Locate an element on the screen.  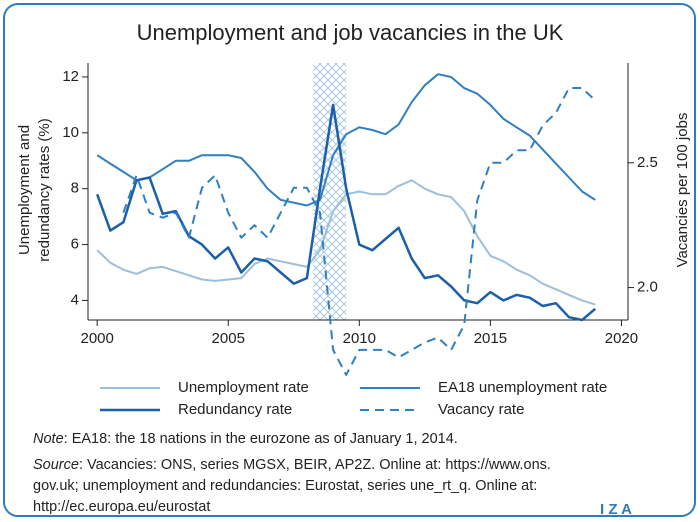
y-tick-label: 10 is located at coordinates (70, 132).